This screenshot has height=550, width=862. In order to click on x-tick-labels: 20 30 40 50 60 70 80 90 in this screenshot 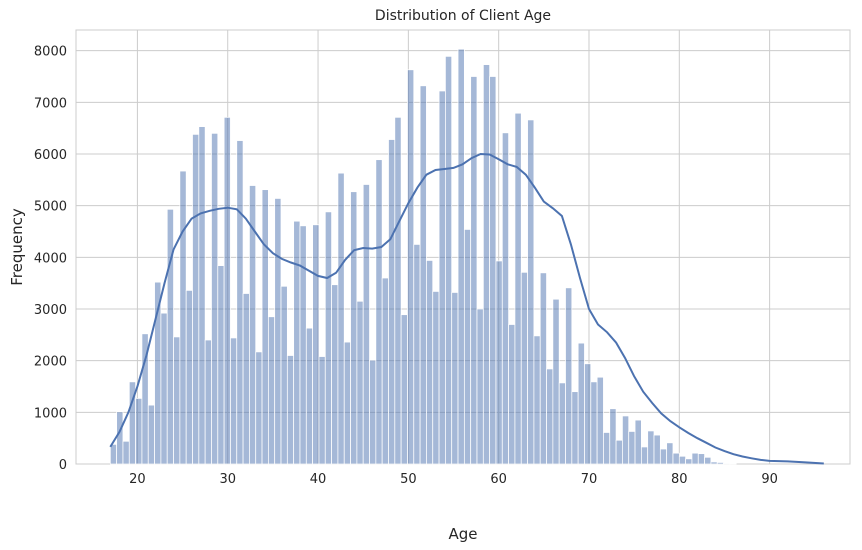, I will do `click(453, 479)`.